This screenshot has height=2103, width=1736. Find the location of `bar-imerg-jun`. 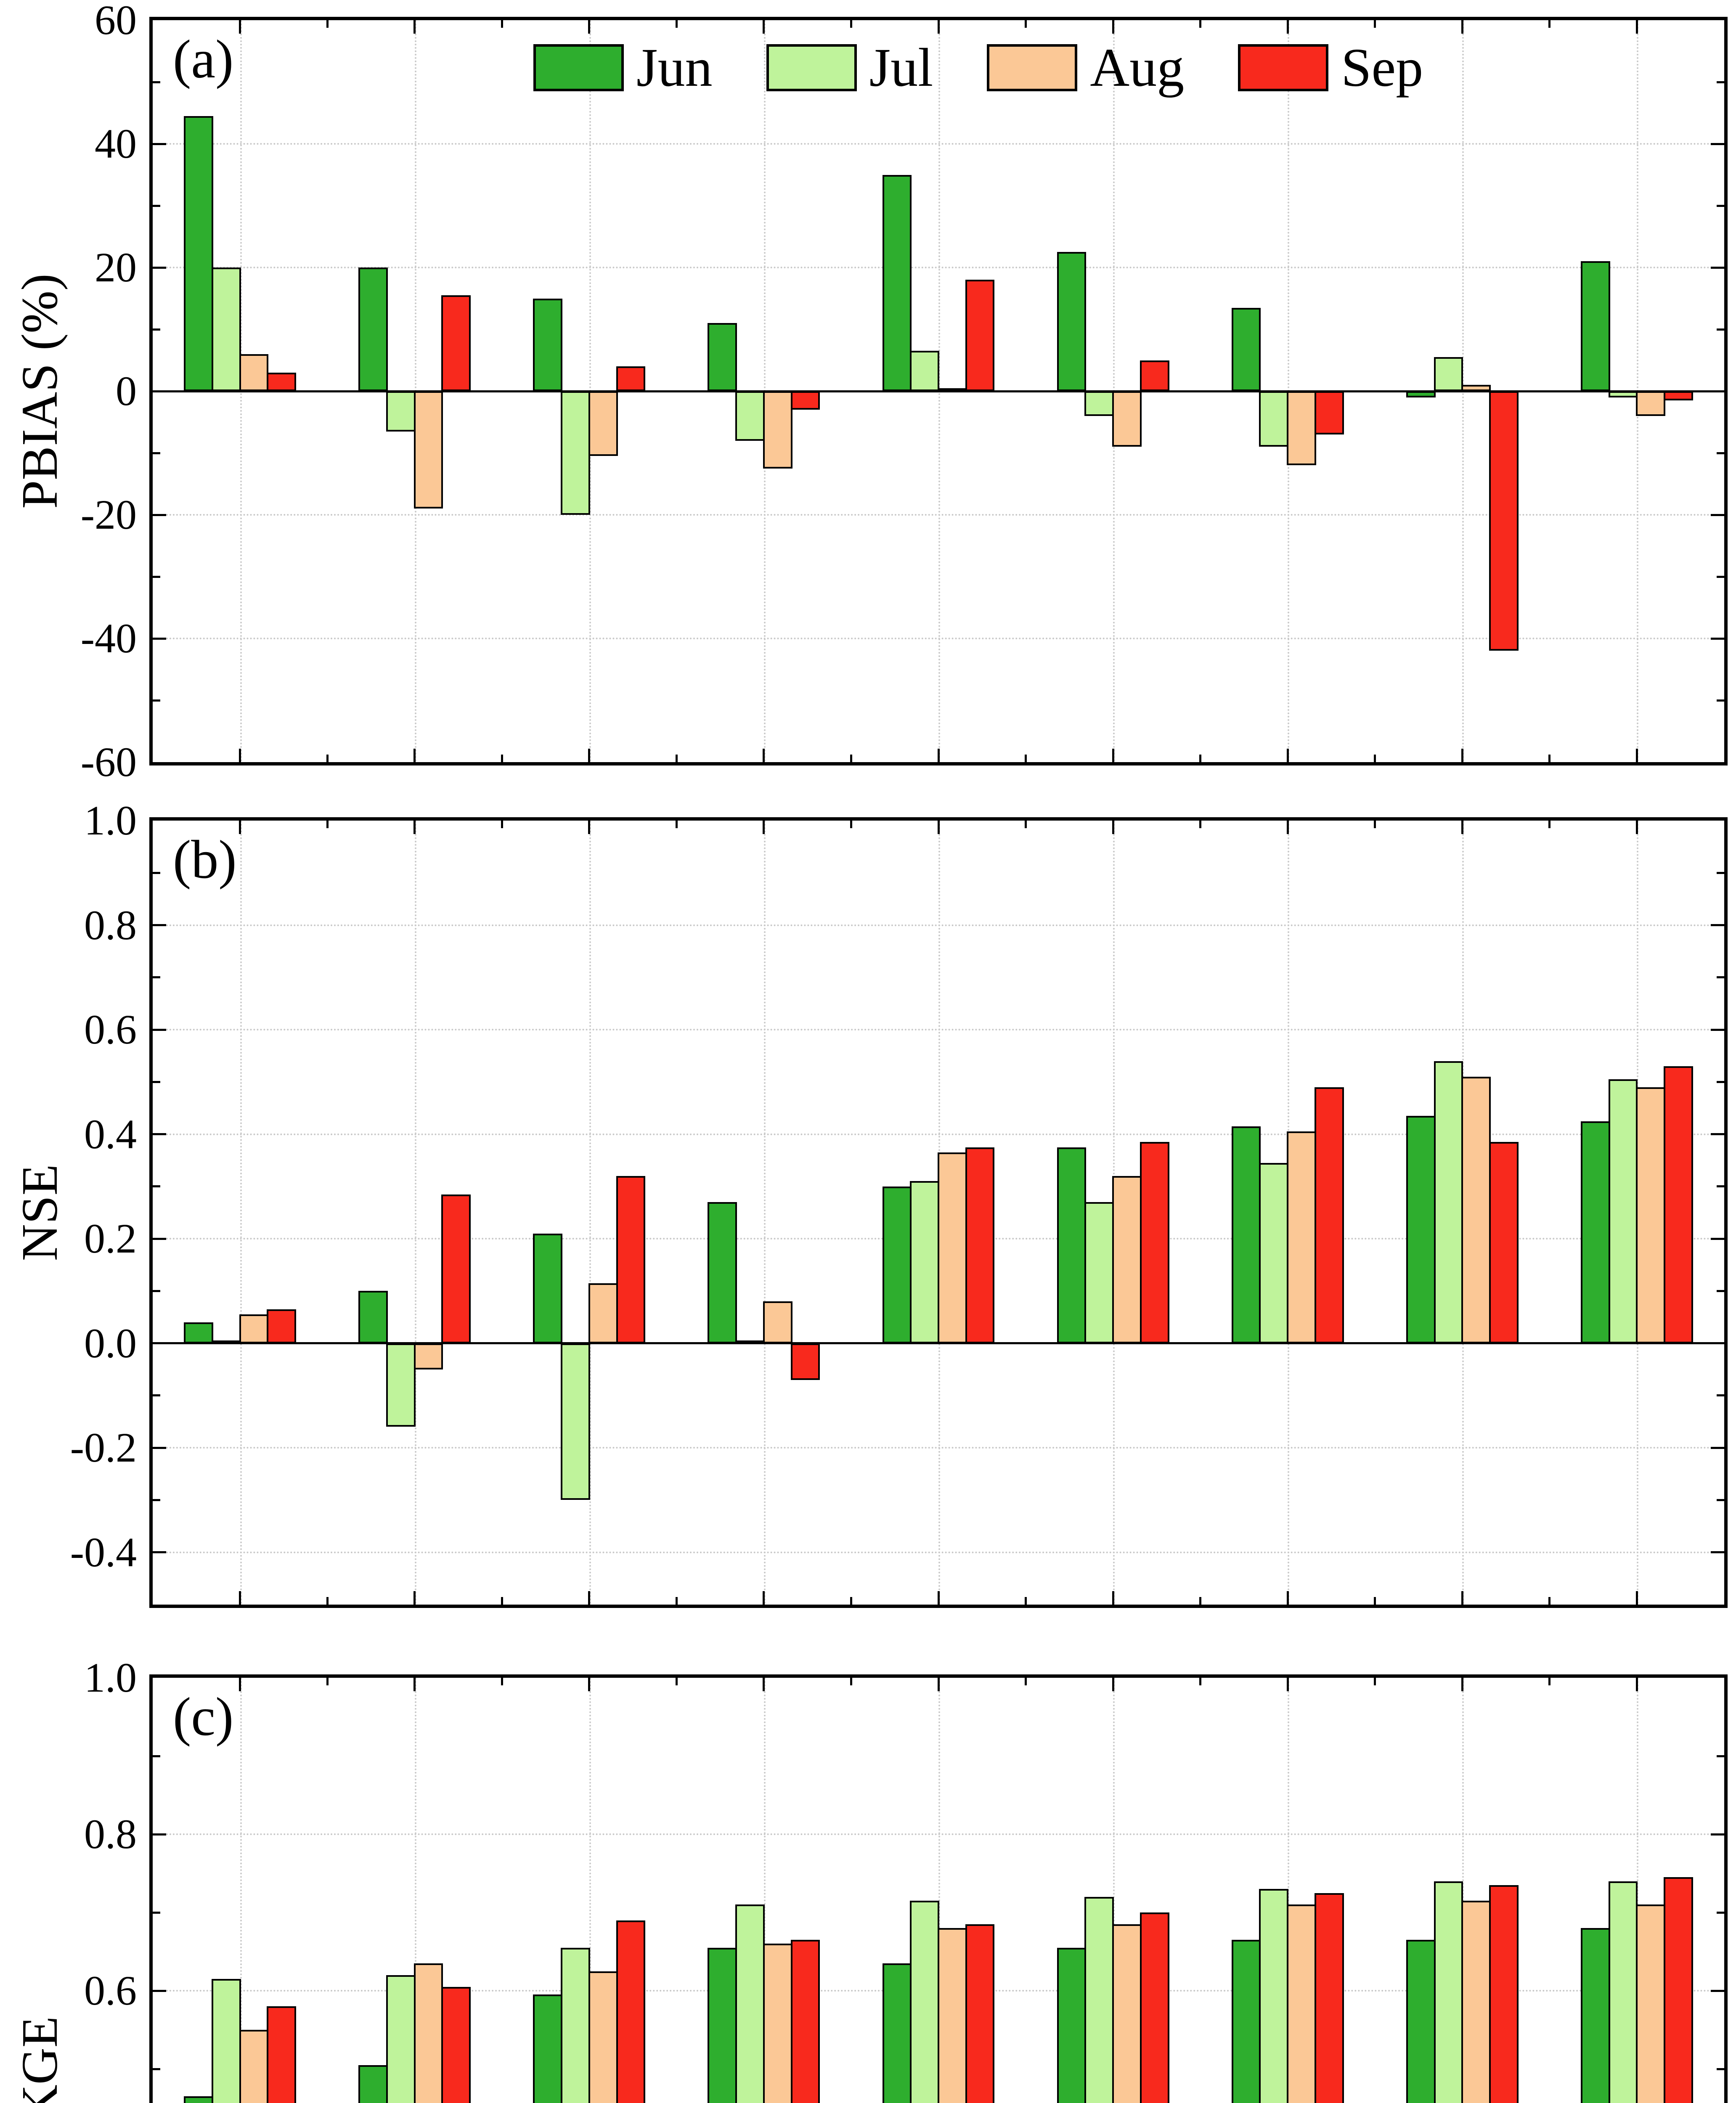

bar-imerg-jun is located at coordinates (722, 1272).